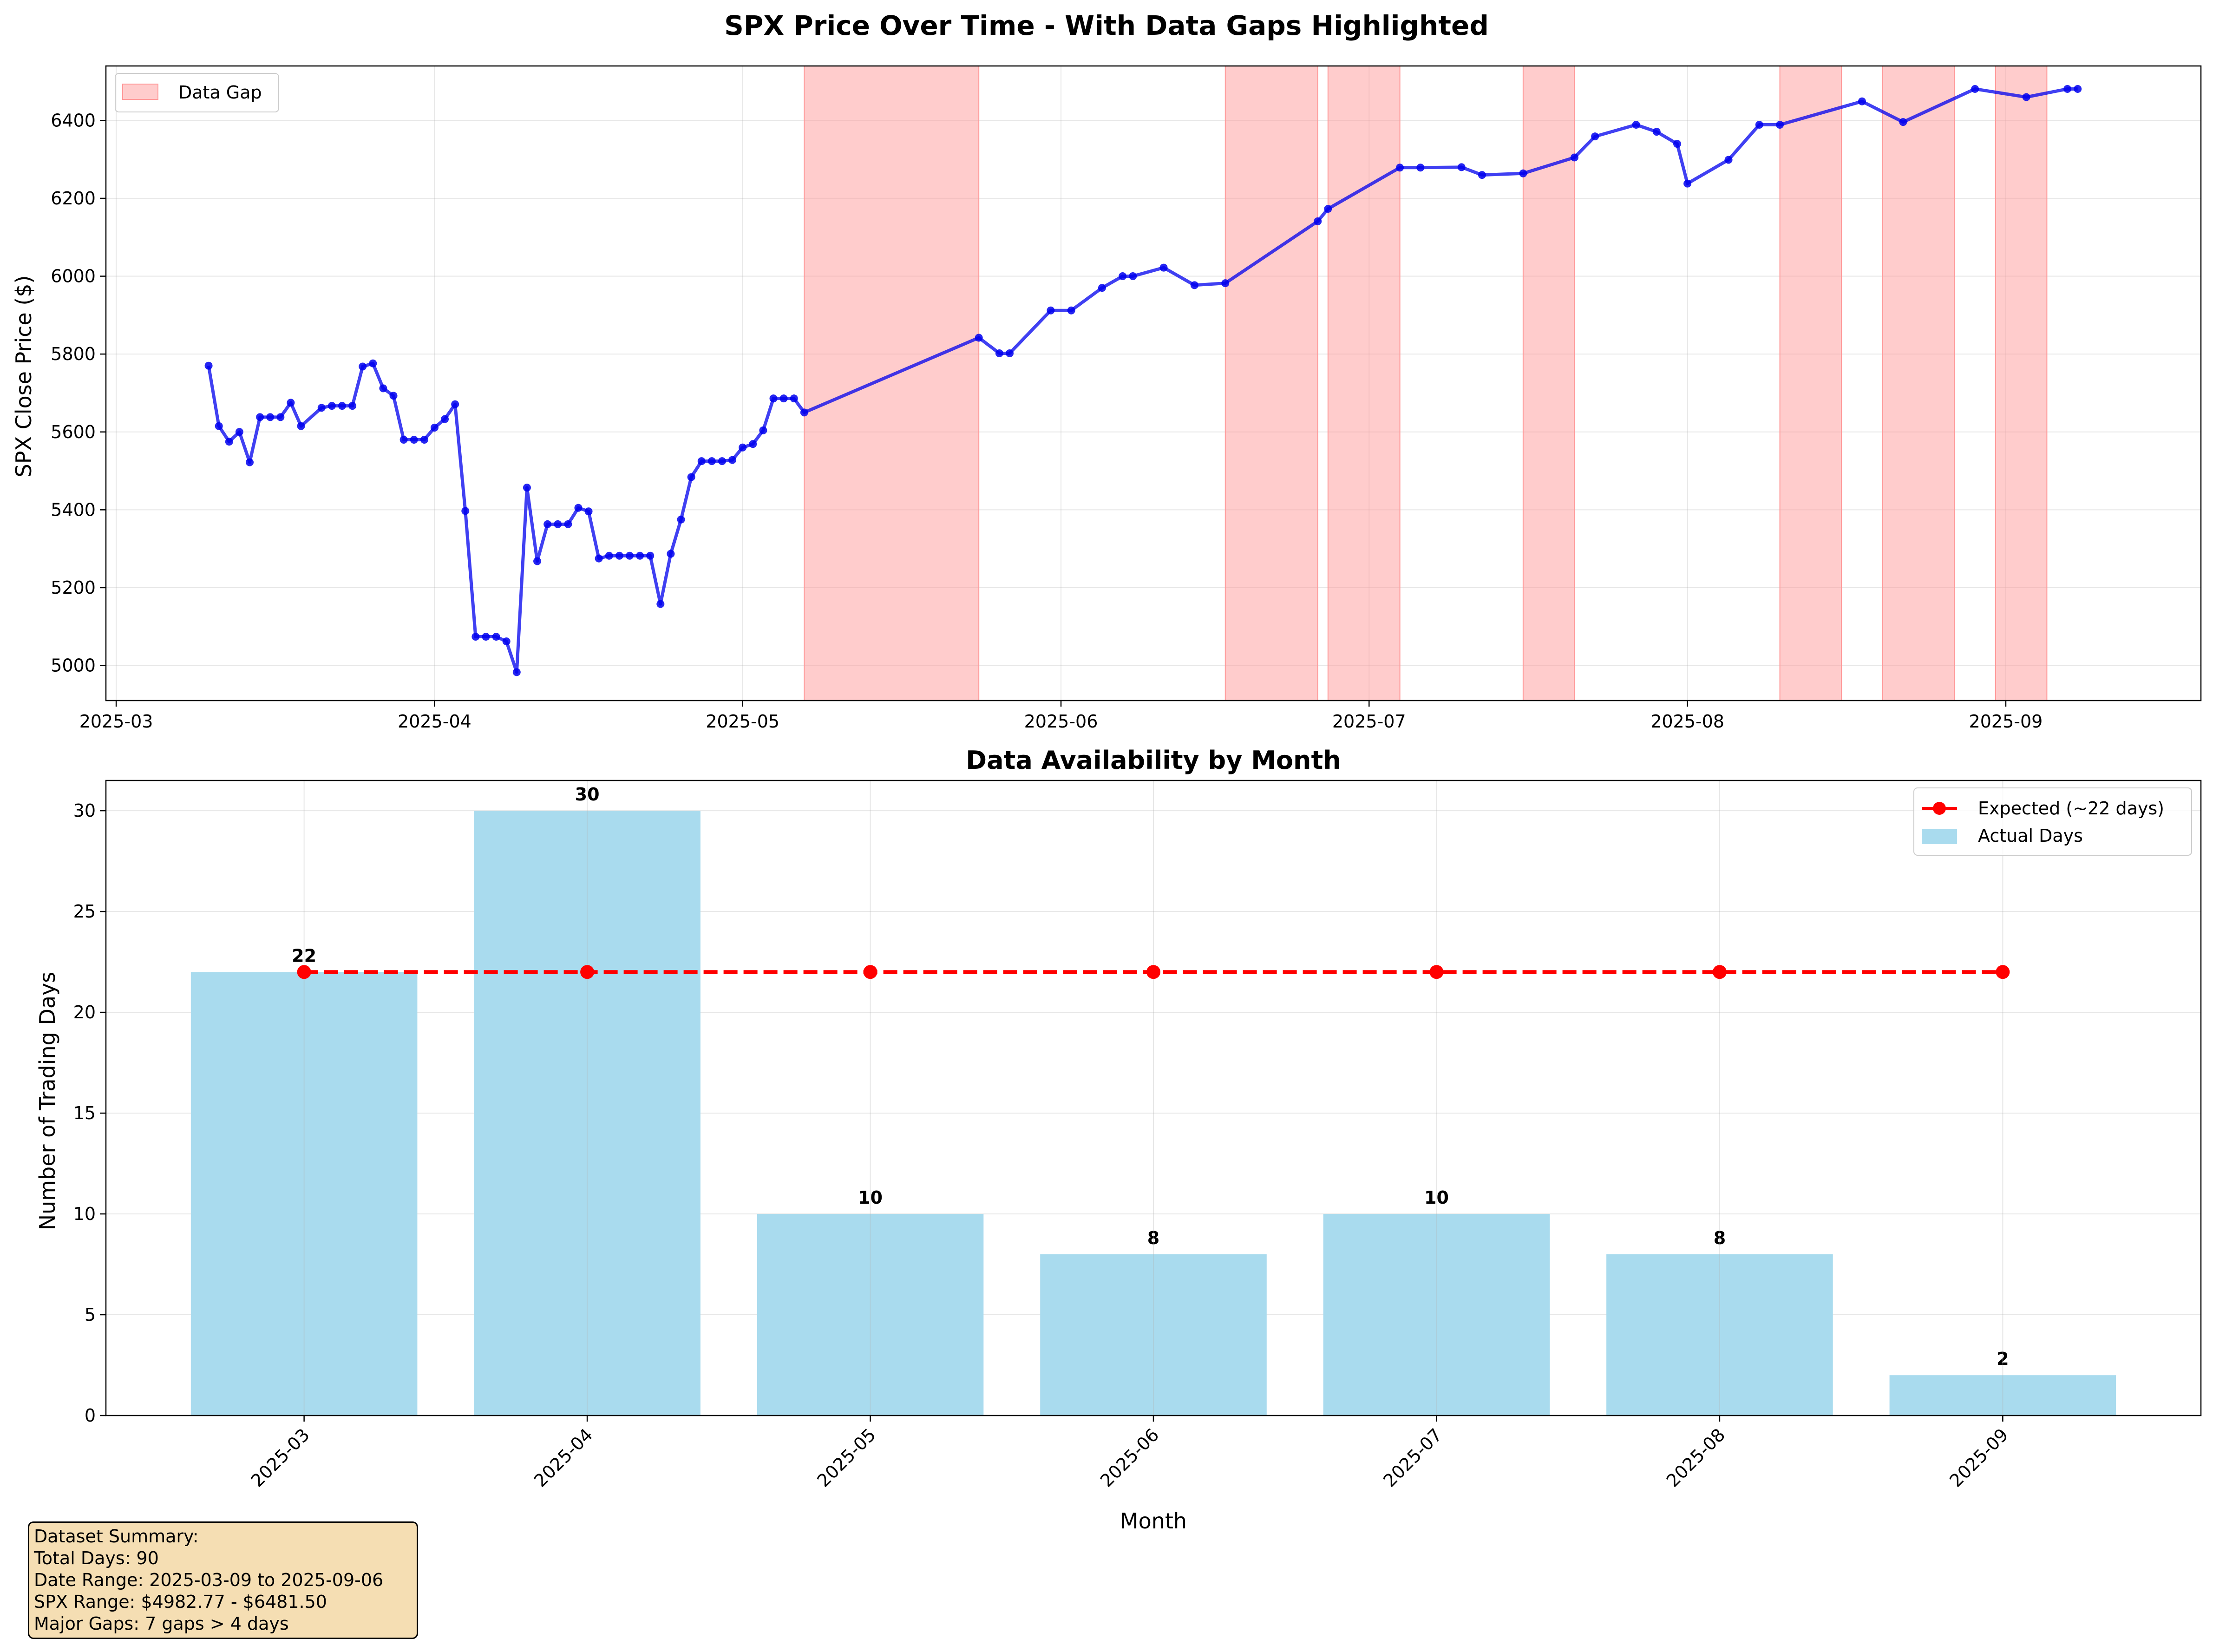 The width and height of the screenshot is (2213, 1652). I want to click on availability-y-tick-label: 0, so click(90, 1416).